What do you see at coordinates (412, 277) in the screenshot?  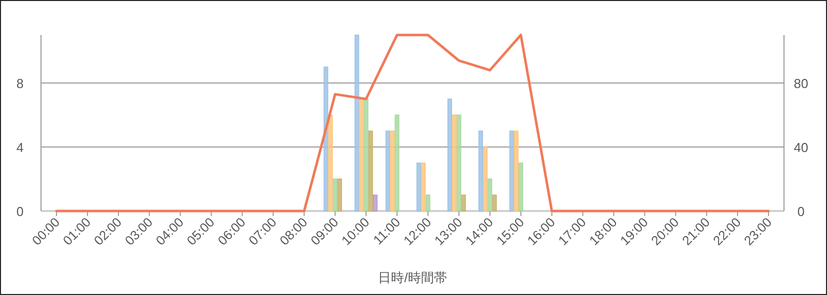 I see `x-axis-title: 日時/時間帯` at bounding box center [412, 277].